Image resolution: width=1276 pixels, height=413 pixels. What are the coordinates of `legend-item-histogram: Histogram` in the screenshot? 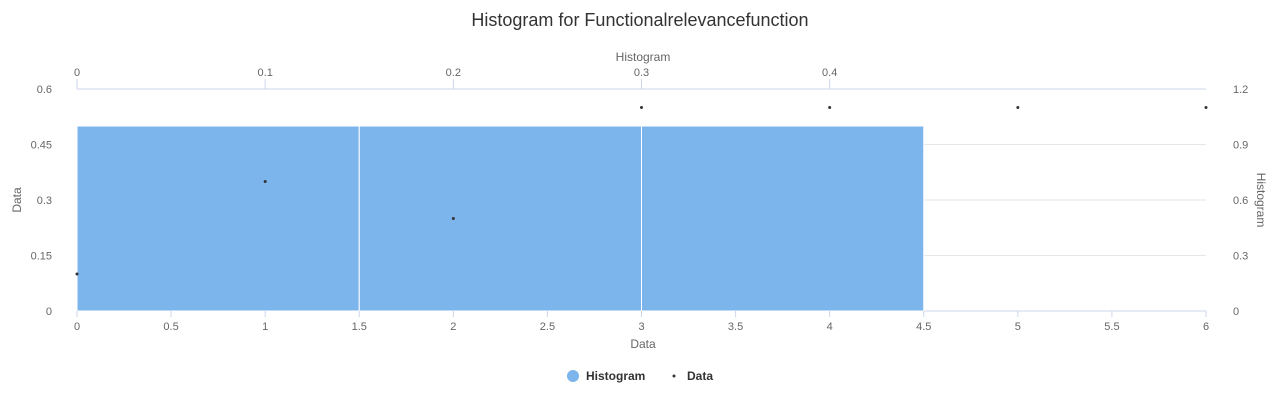 It's located at (606, 376).